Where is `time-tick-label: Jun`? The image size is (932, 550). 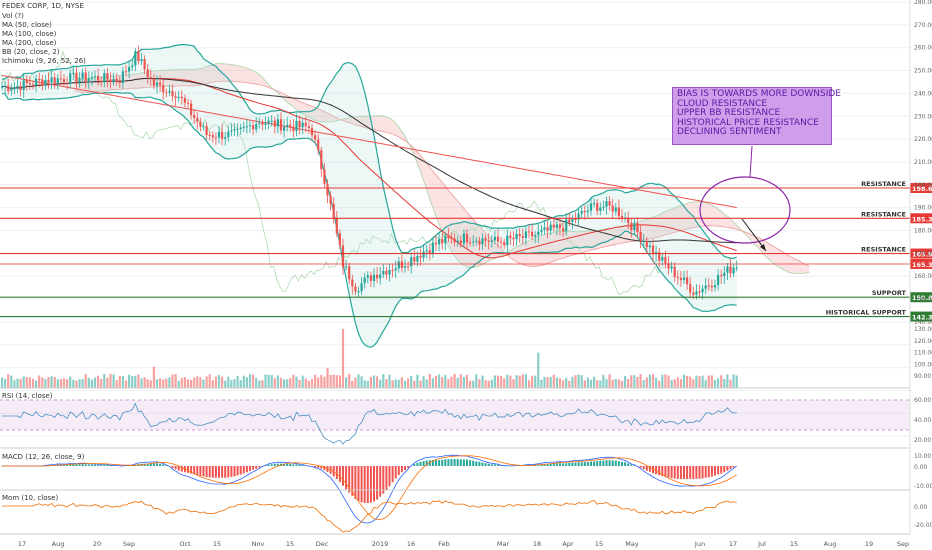
time-tick-label: Jun is located at coordinates (699, 544).